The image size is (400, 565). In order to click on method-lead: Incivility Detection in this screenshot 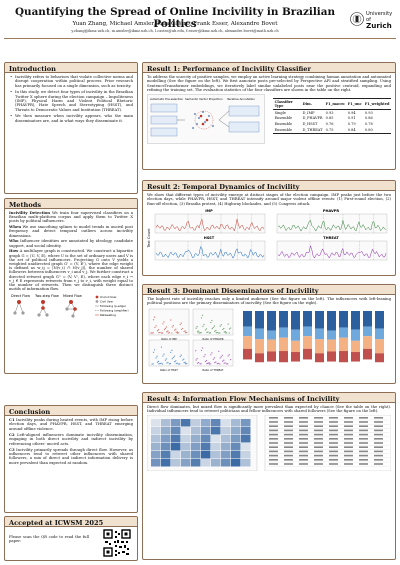, I will do `click(30, 212)`.